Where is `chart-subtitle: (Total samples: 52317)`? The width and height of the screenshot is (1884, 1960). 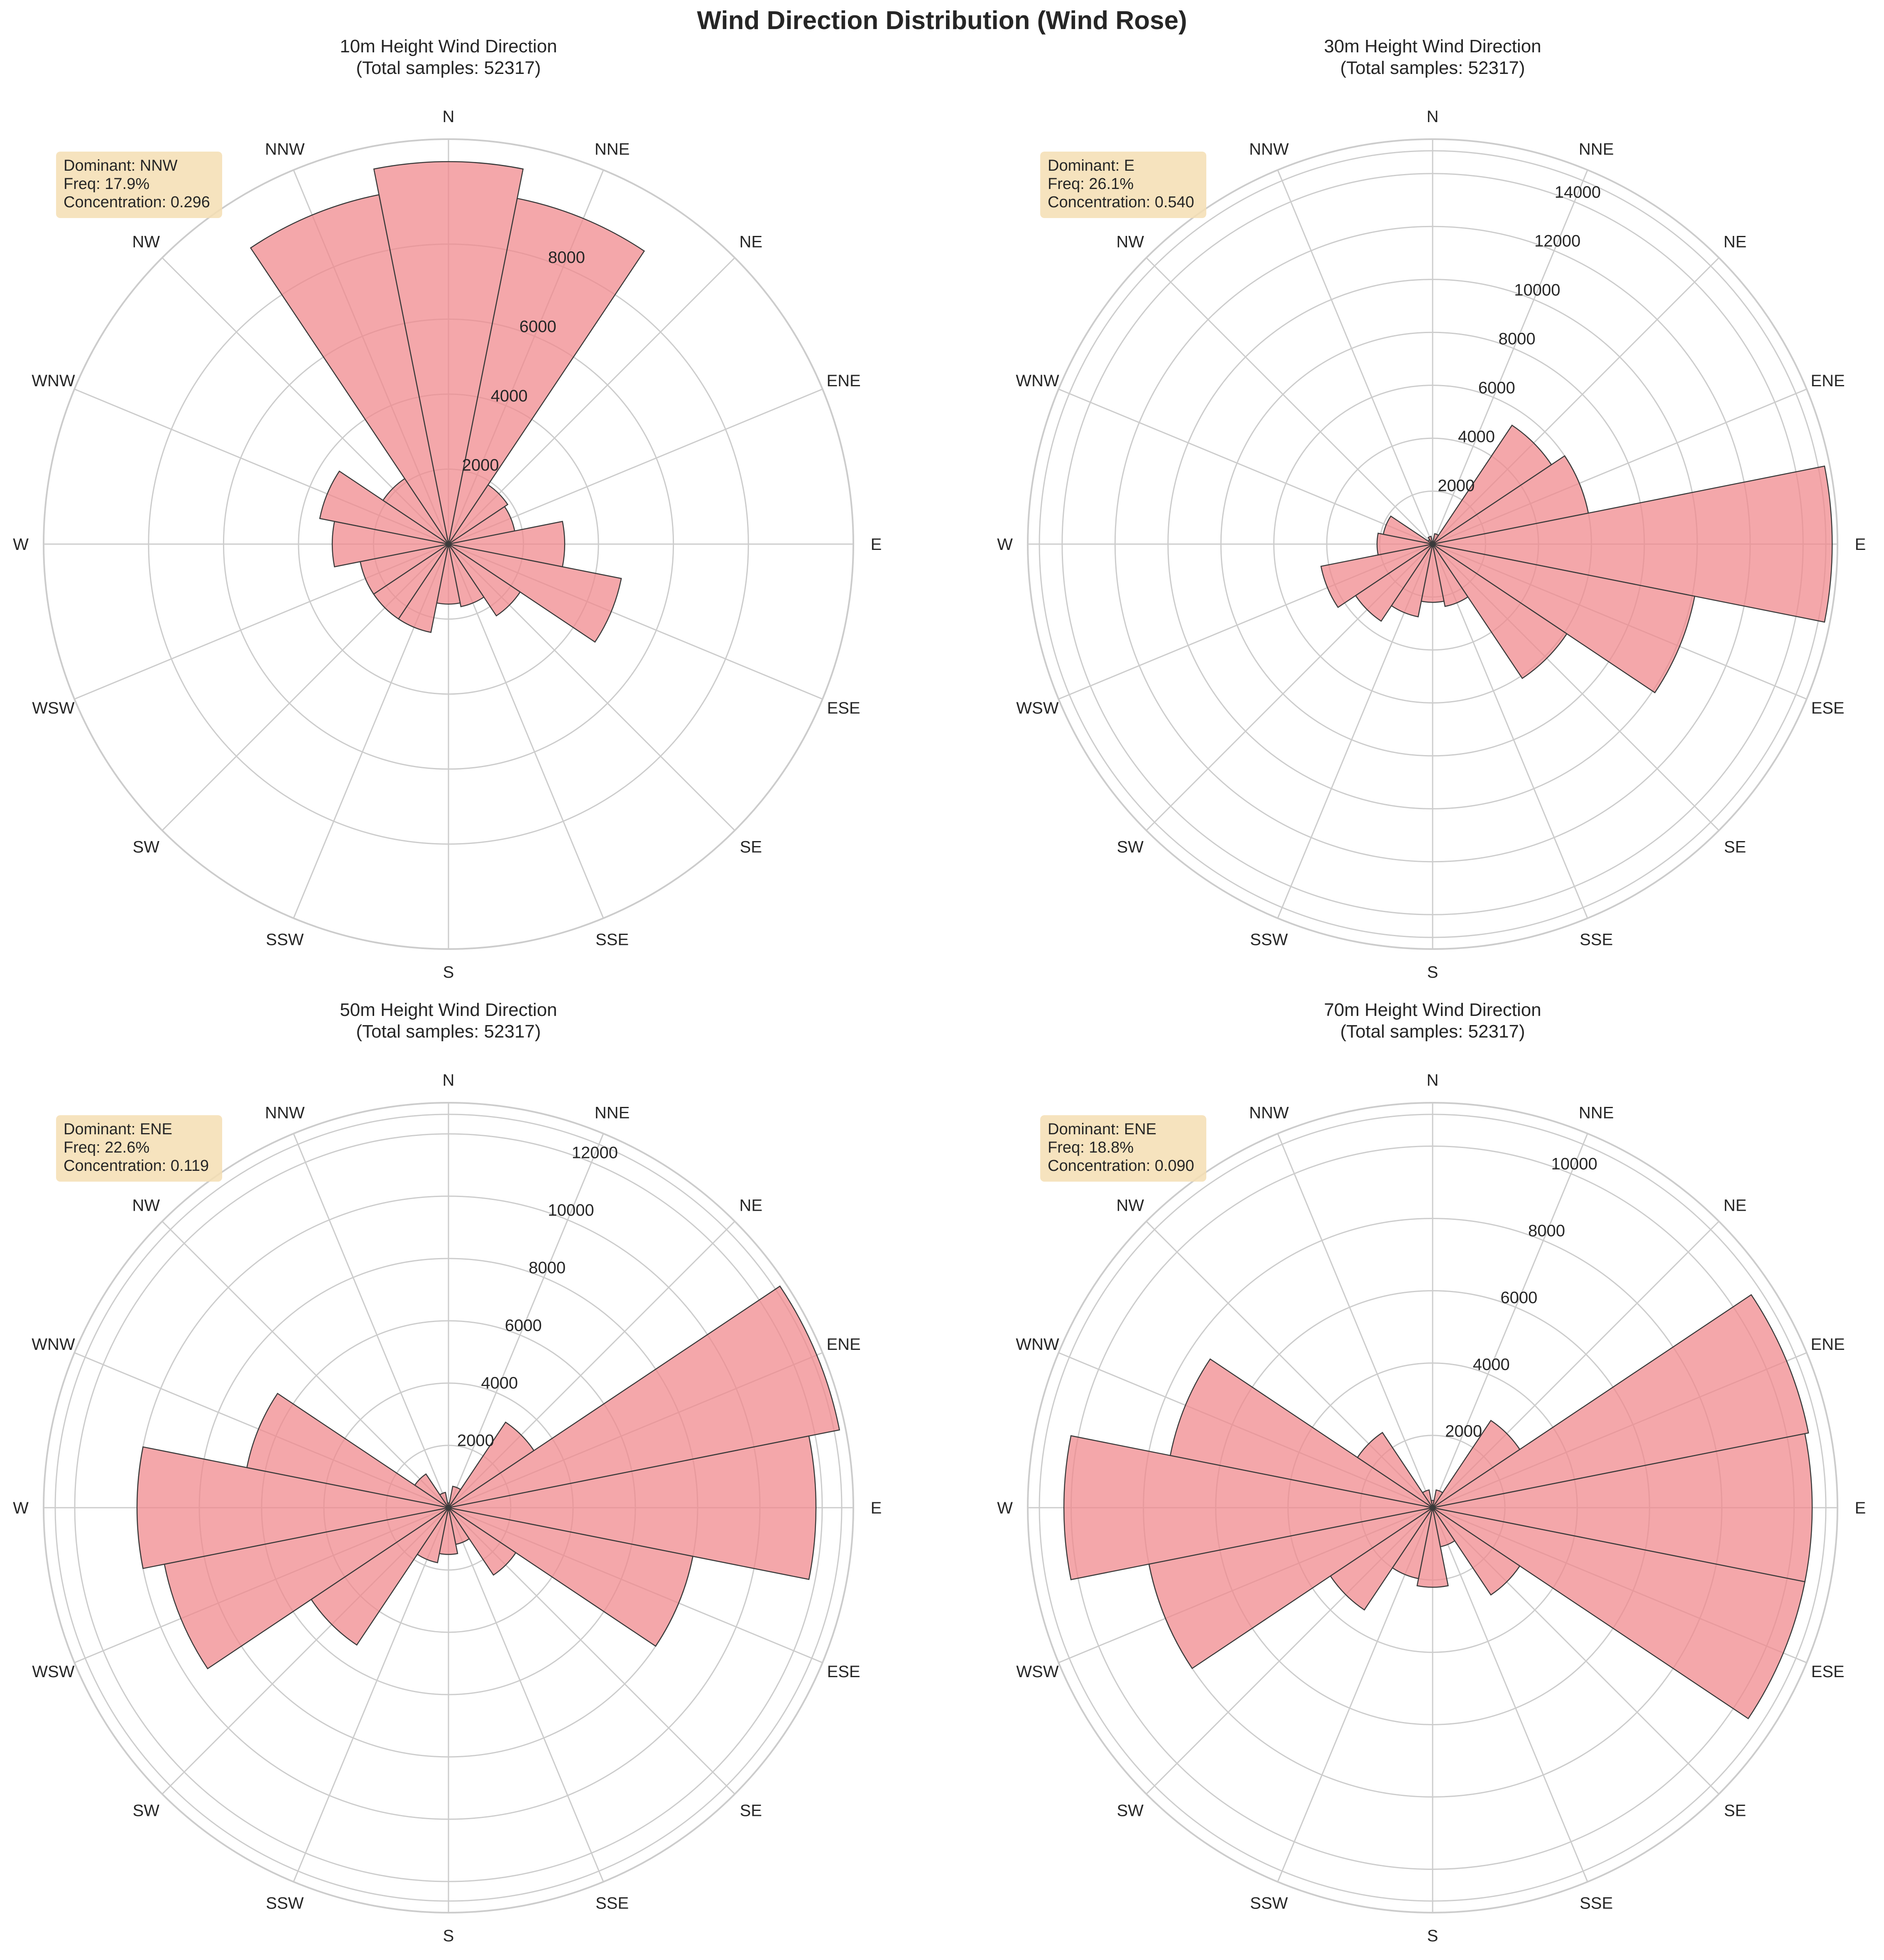 chart-subtitle: (Total samples: 52317) is located at coordinates (448, 68).